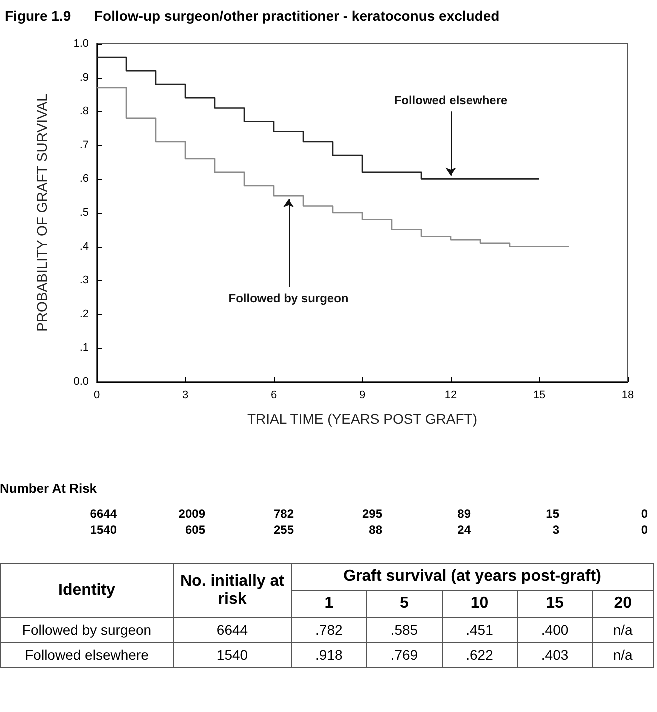 The height and width of the screenshot is (712, 657). Describe the element at coordinates (480, 655) in the screenshot. I see `text: .622` at that location.